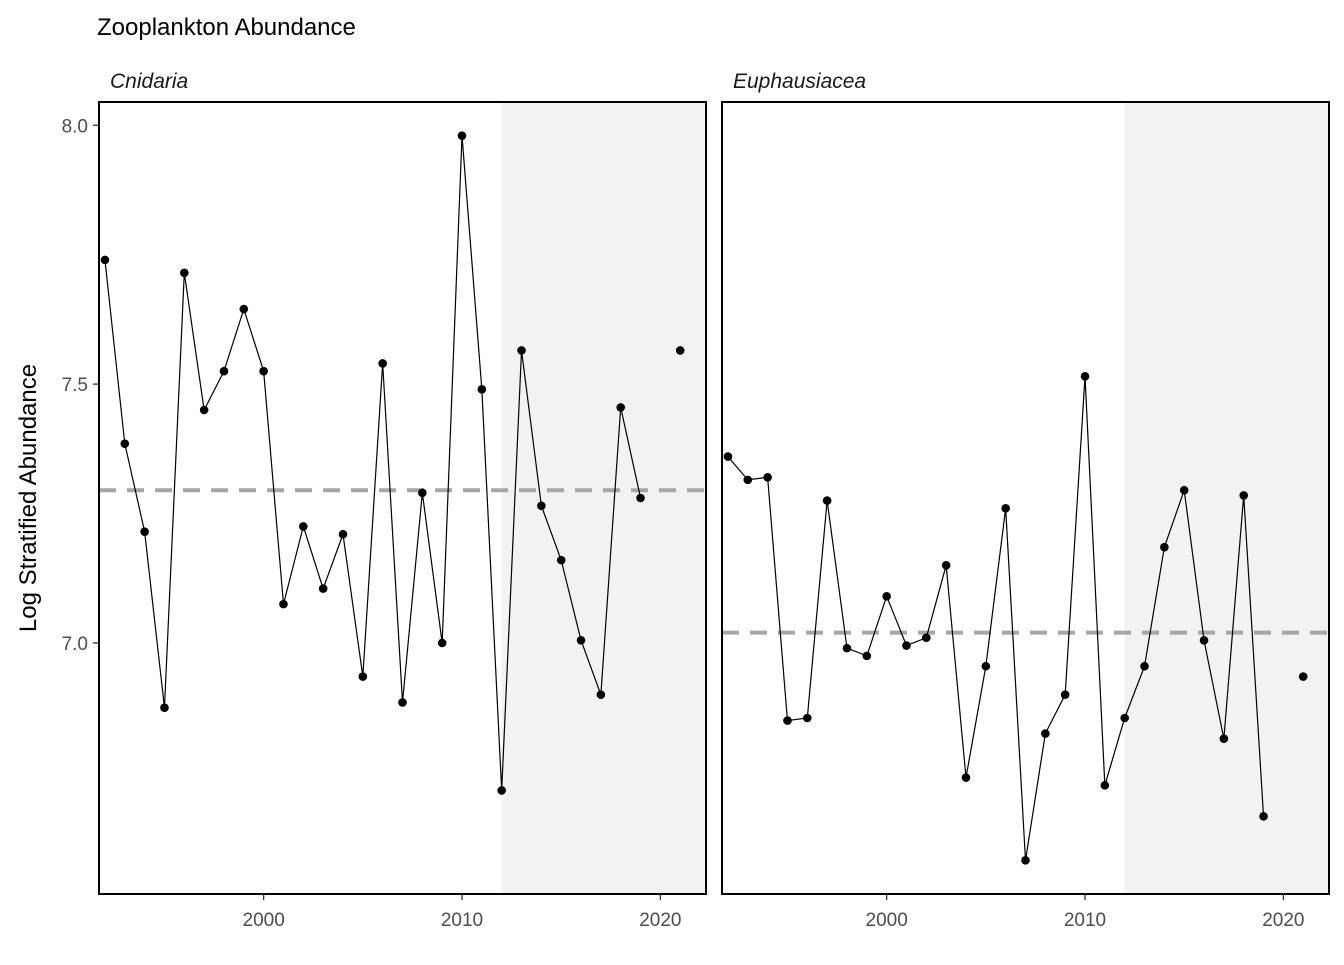  I want to click on y-tick-label: 8.0, so click(75, 126).